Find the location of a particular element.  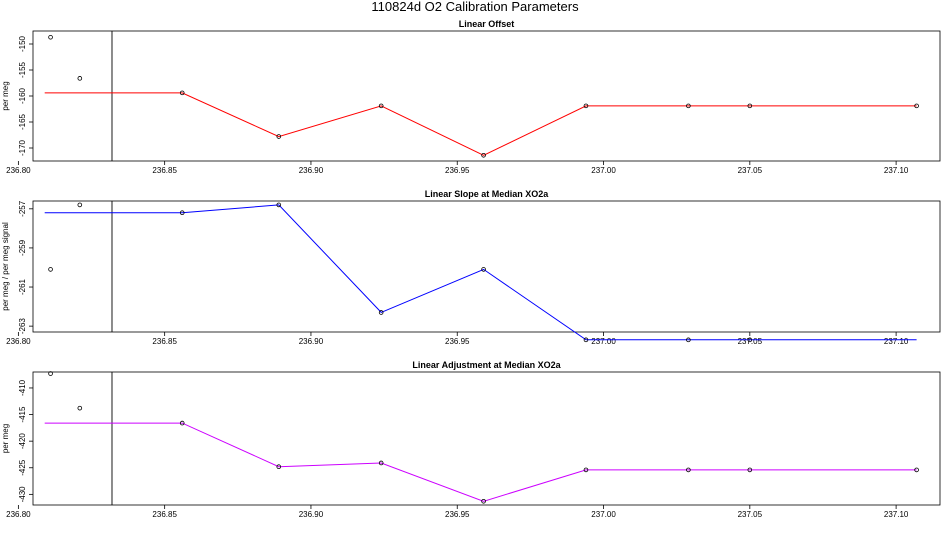

y-tick-label: -160 is located at coordinates (22, 95).